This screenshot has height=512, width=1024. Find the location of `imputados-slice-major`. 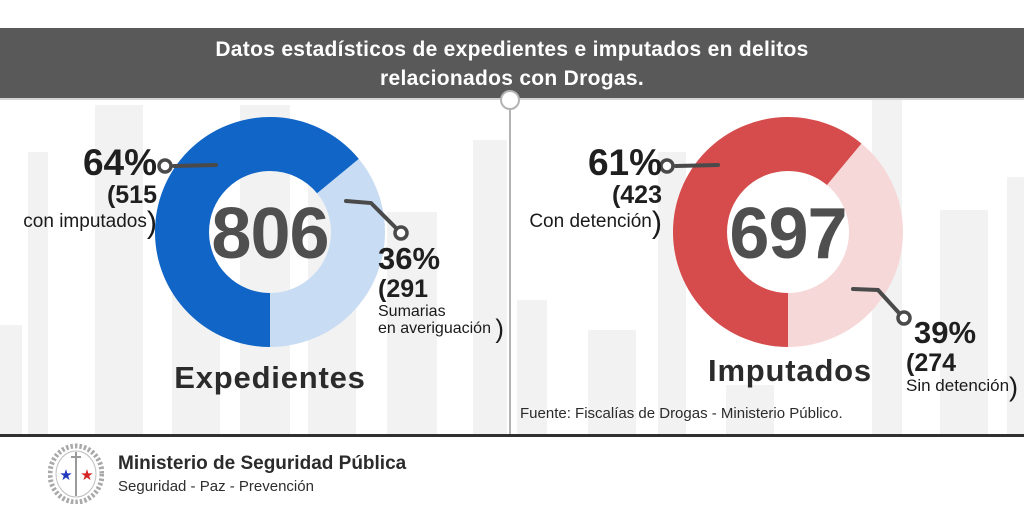

imputados-slice-major is located at coordinates (788, 232).